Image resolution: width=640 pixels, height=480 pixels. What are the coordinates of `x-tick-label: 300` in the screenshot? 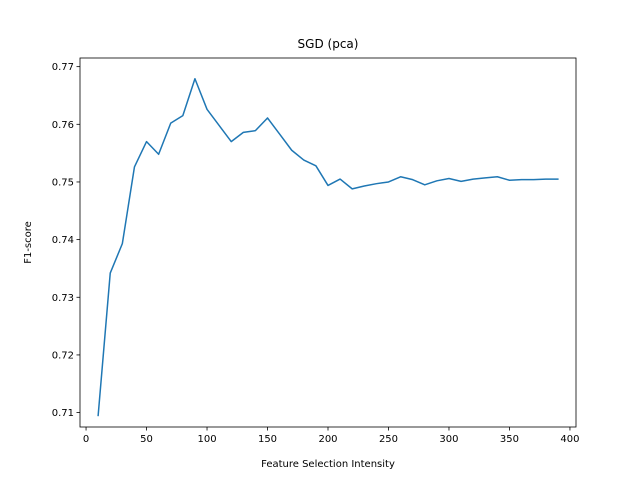 It's located at (448, 439).